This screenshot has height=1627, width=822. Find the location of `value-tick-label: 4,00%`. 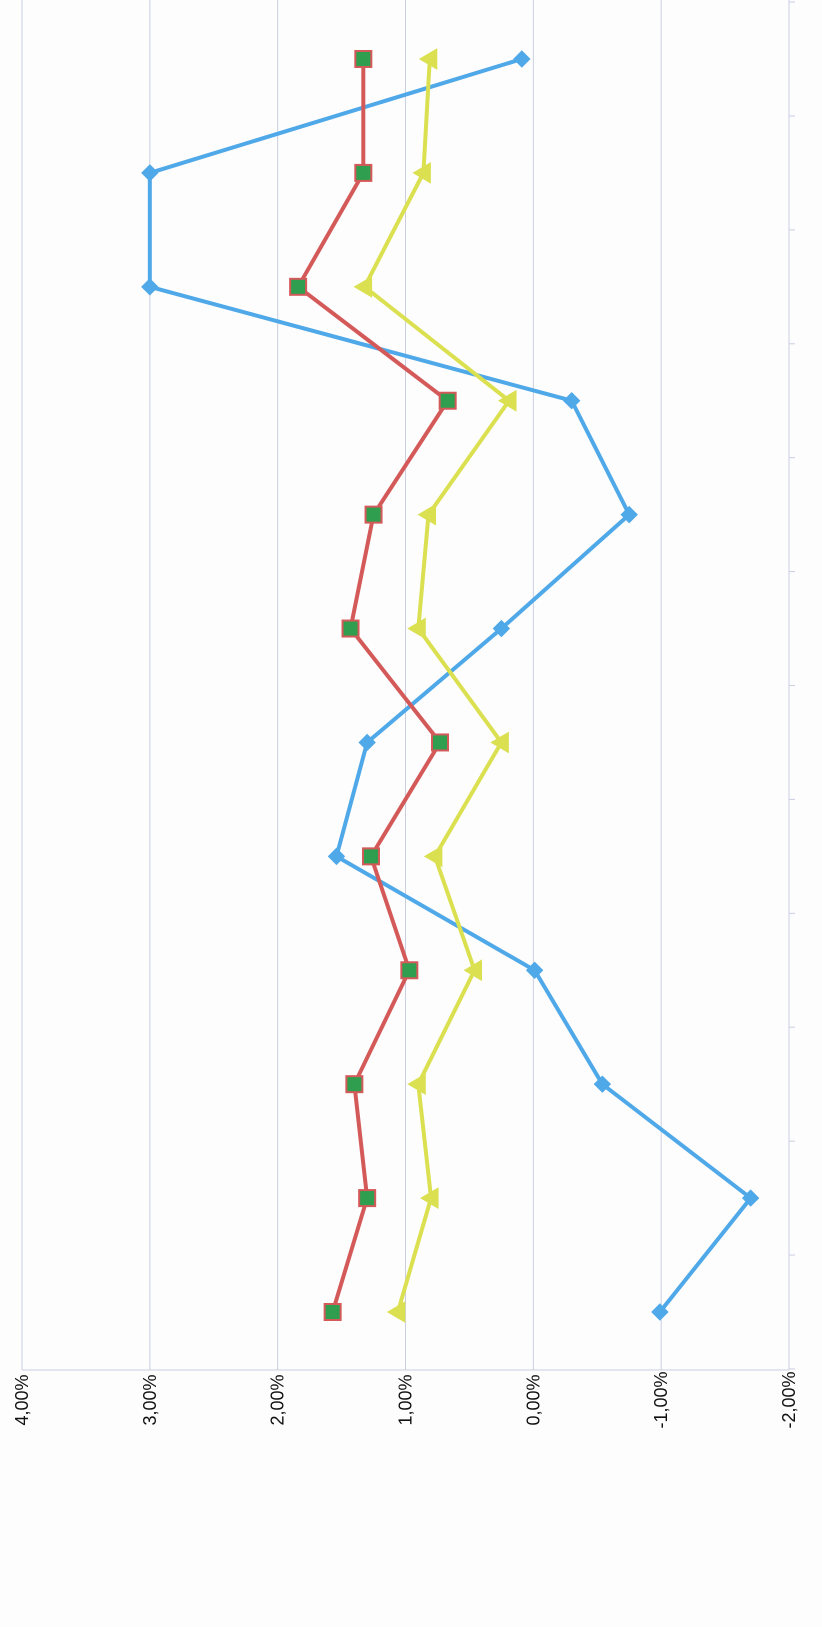

value-tick-label: 4,00% is located at coordinates (22, 1399).